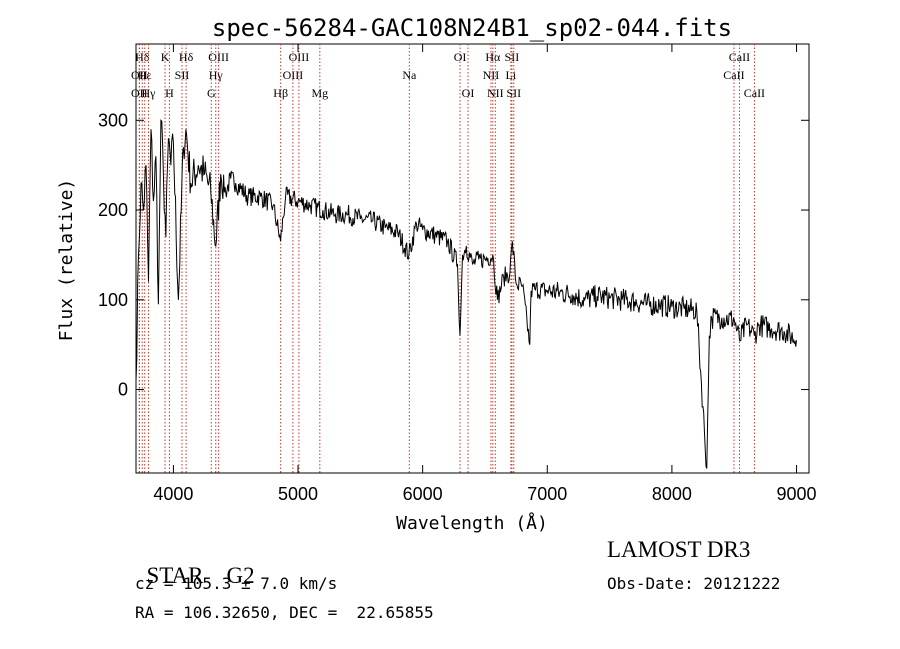  Describe the element at coordinates (409, 75) in the screenshot. I see `line-label-16: Na` at that location.